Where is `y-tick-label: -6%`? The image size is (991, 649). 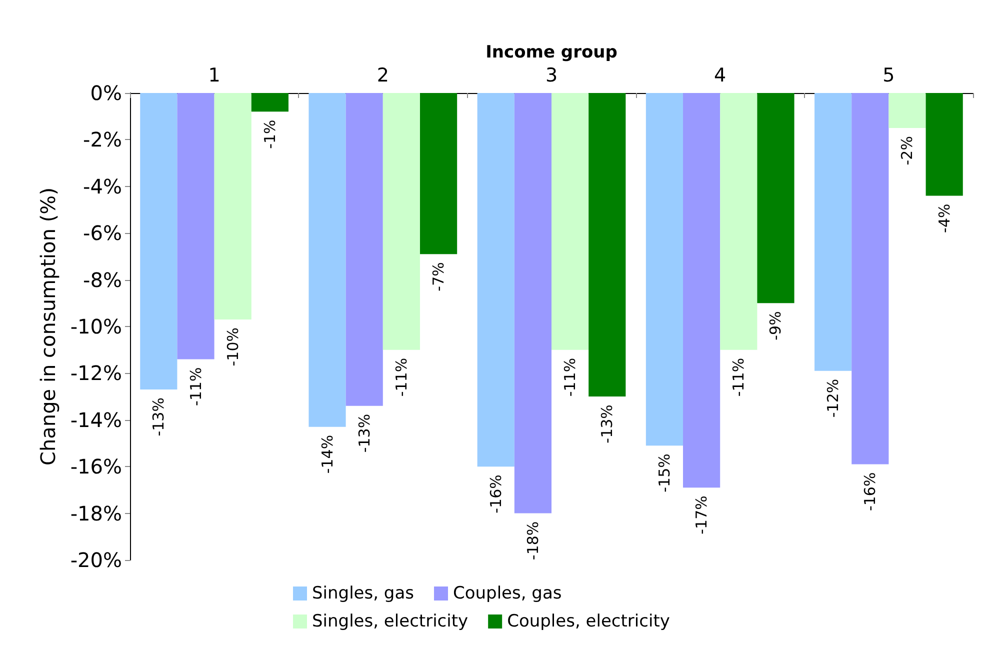
y-tick-label: -6% is located at coordinates (102, 233).